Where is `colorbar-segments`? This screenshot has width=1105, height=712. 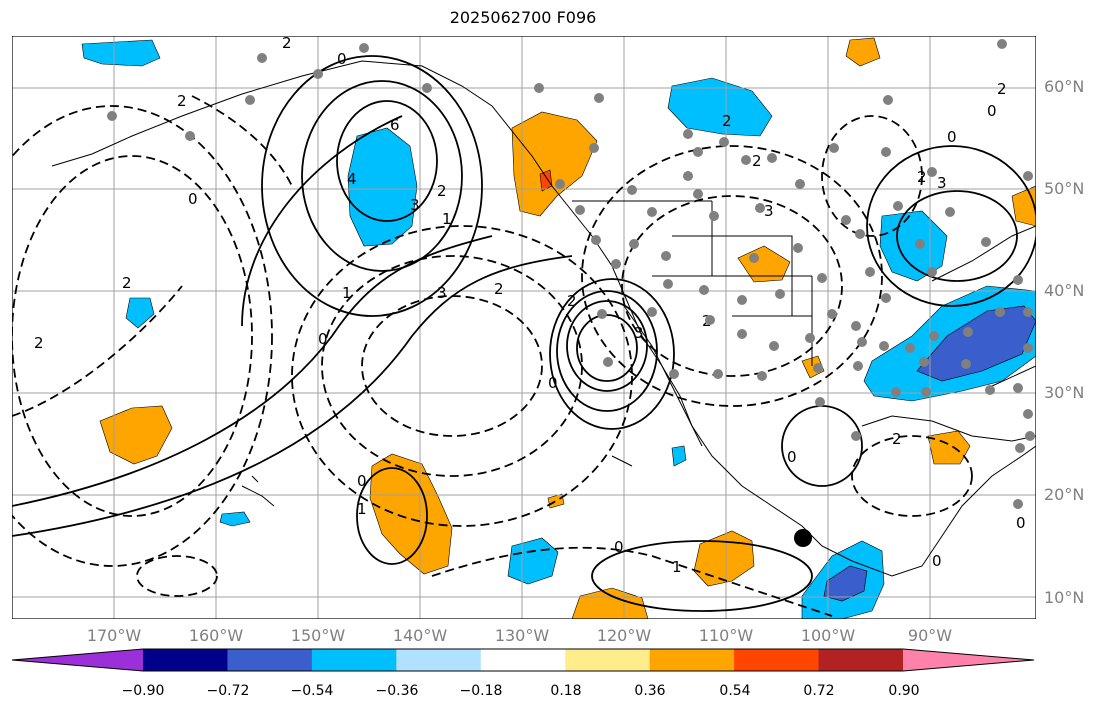 colorbar-segments is located at coordinates (523, 660).